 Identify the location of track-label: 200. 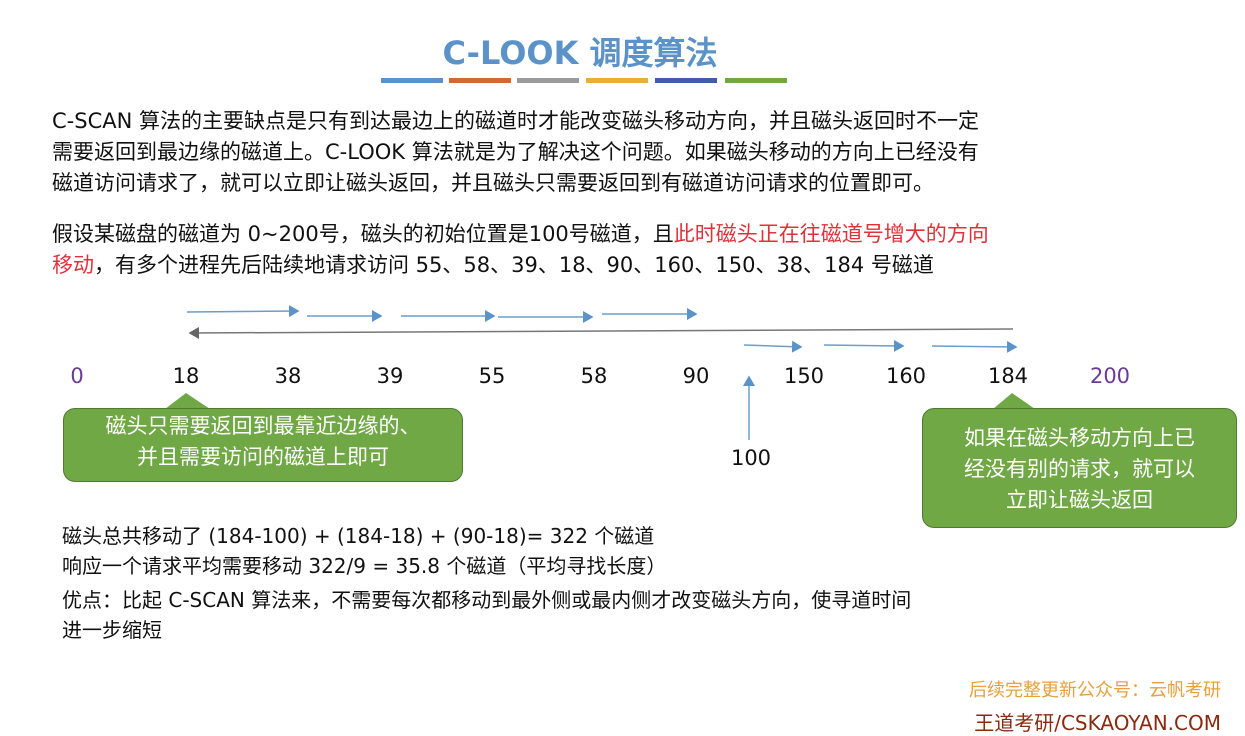
(1110, 376).